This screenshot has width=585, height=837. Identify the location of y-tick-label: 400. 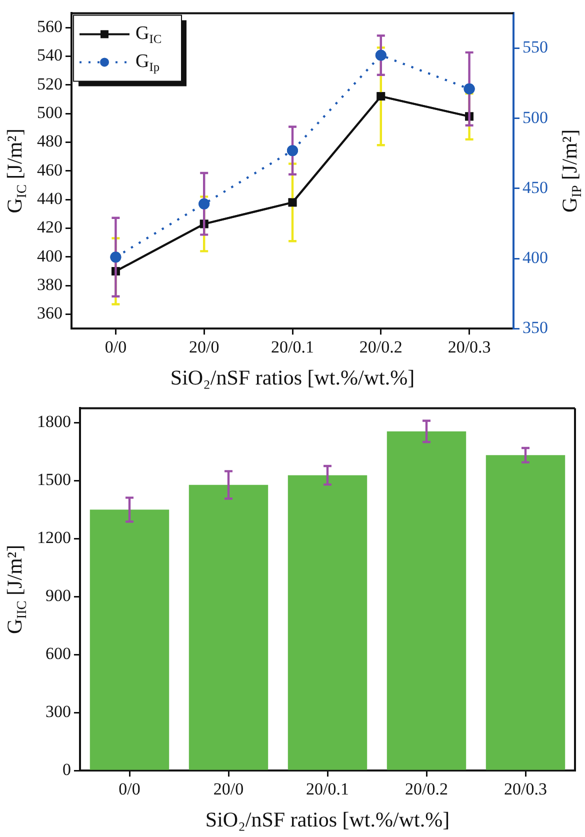
(49, 256).